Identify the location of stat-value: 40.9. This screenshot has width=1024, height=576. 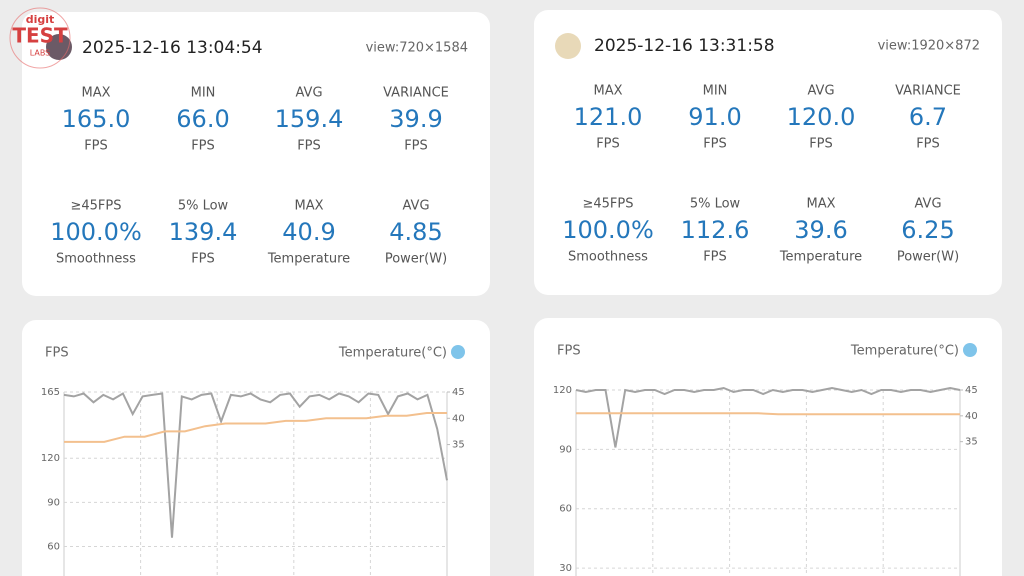
(308, 232).